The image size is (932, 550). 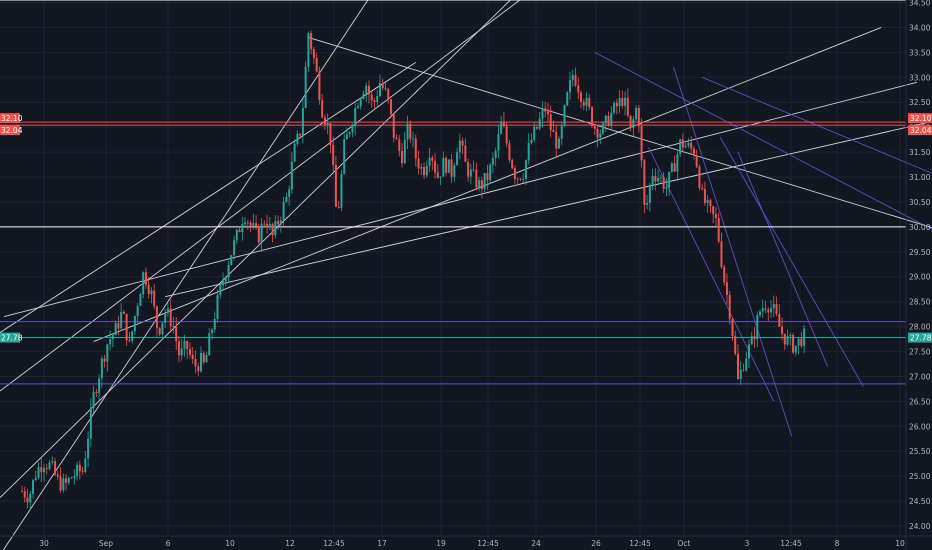 What do you see at coordinates (920, 202) in the screenshot?
I see `y-tick-label: 30.50` at bounding box center [920, 202].